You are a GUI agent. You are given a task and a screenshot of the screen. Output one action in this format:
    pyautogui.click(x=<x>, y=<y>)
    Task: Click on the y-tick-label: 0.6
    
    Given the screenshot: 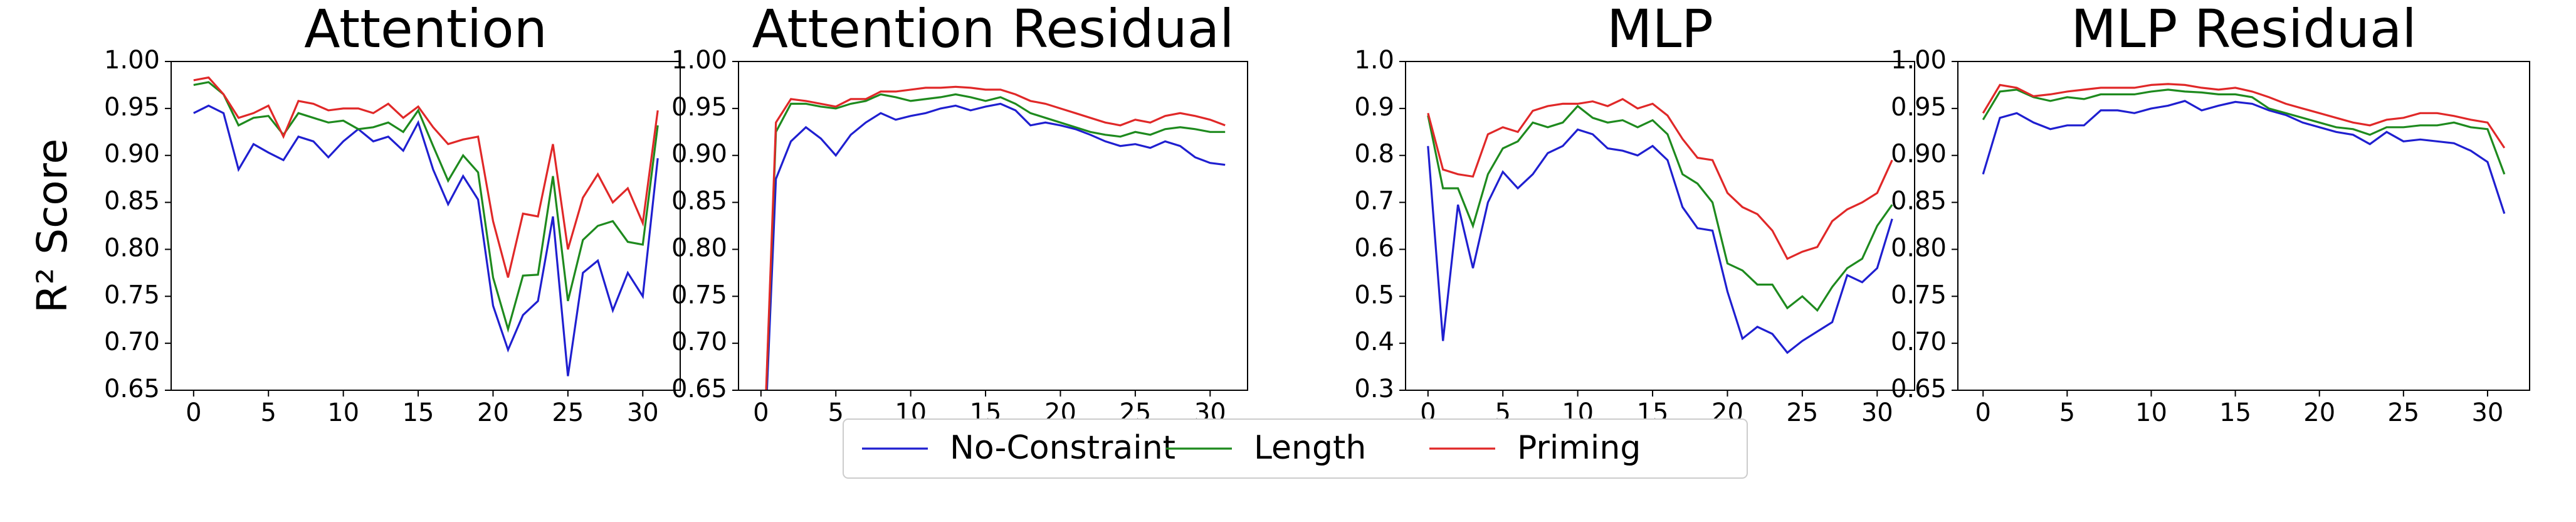 What is the action you would take?
    pyautogui.click(x=1374, y=247)
    